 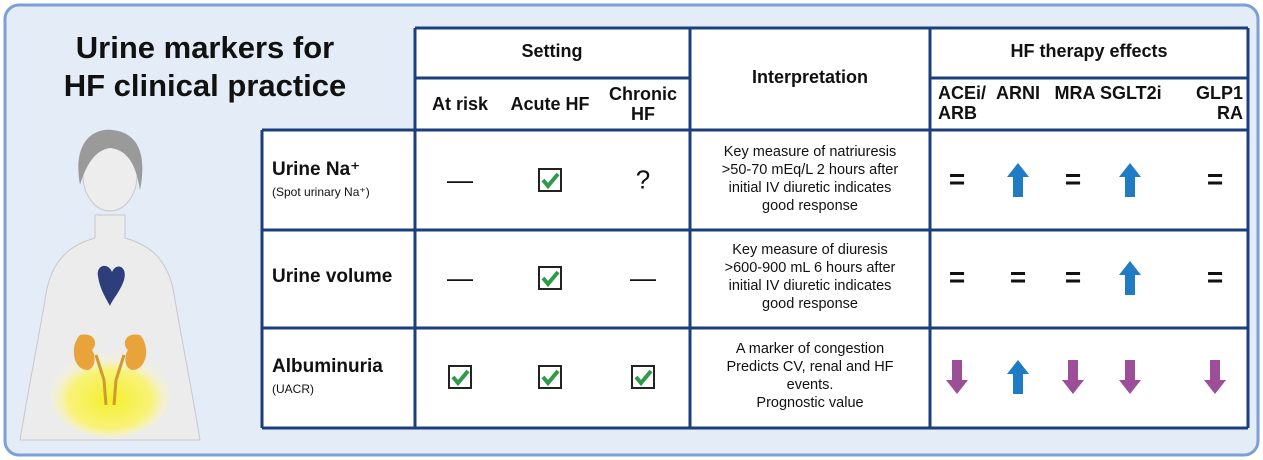 What do you see at coordinates (205, 85) in the screenshot?
I see `title-line: HF clinical practice` at bounding box center [205, 85].